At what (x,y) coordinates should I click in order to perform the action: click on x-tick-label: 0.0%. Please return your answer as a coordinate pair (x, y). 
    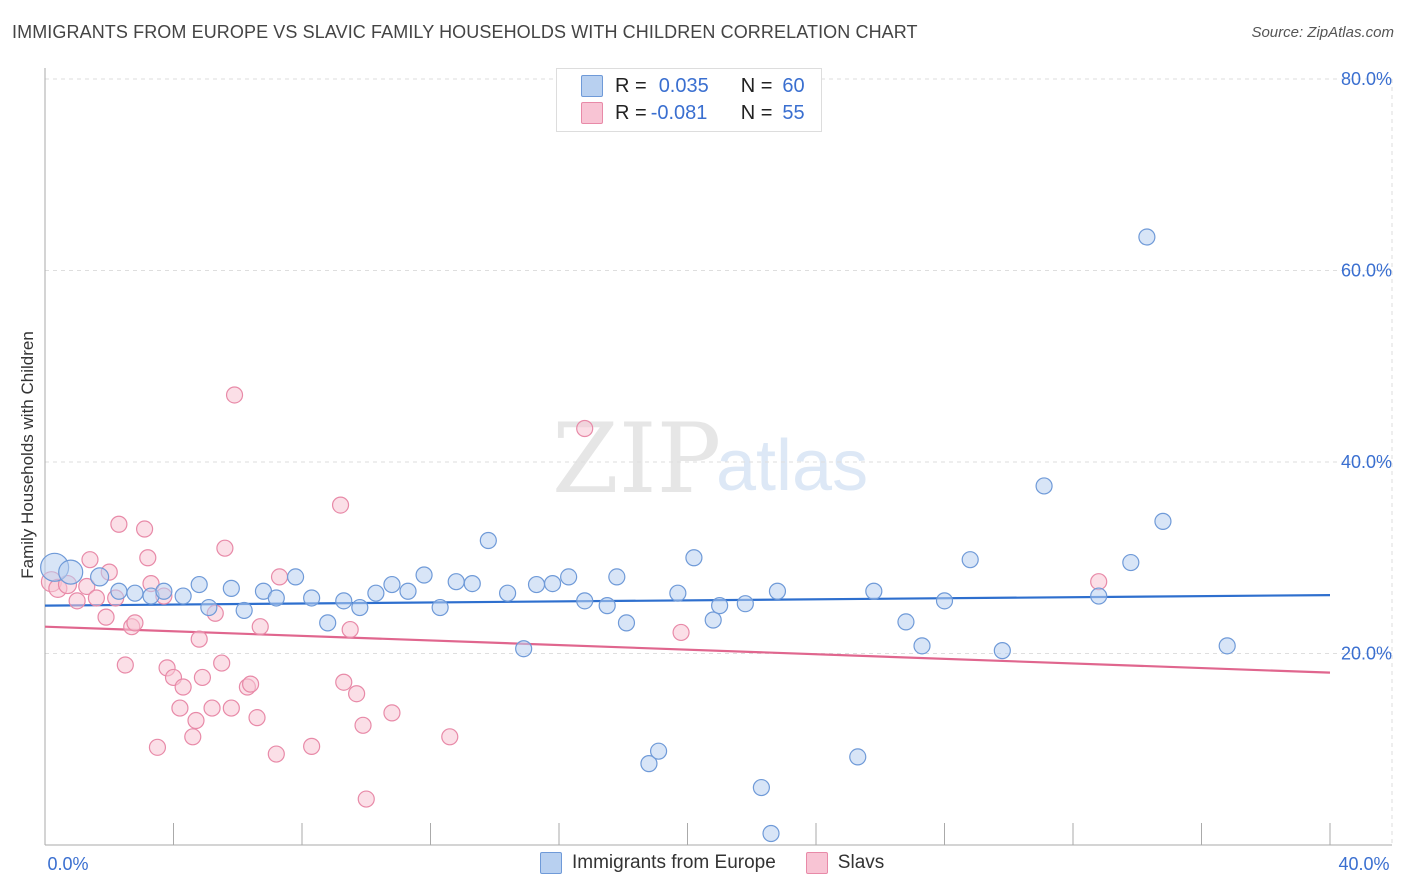
    Looking at the image, I should click on (67, 864).